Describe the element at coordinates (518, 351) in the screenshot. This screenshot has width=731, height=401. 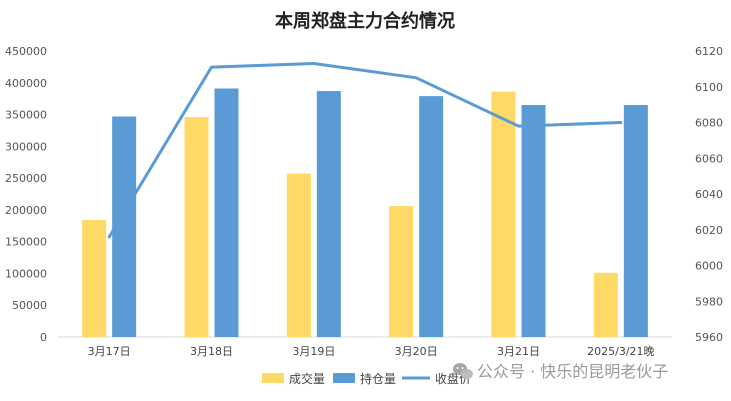
I see `category-label: 3月21日` at that location.